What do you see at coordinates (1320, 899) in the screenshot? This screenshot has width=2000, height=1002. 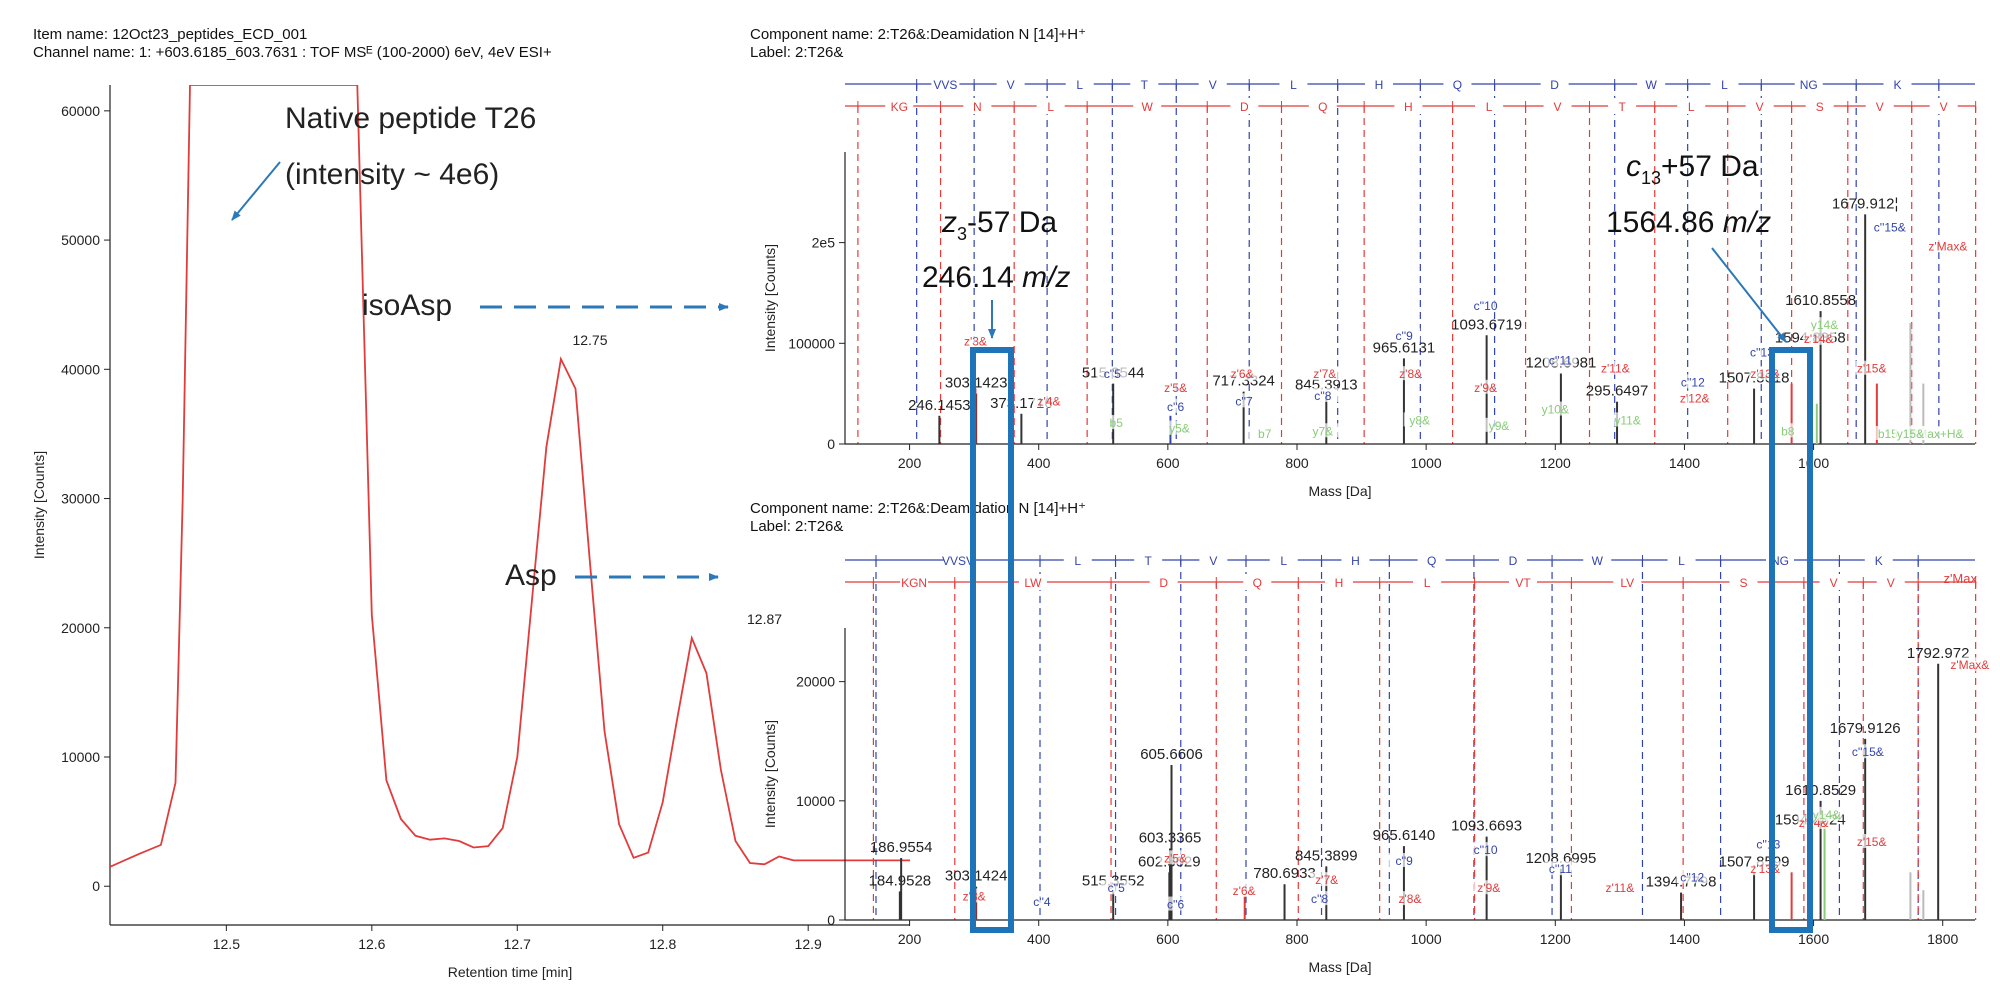 I see `ion-label: c''8` at bounding box center [1320, 899].